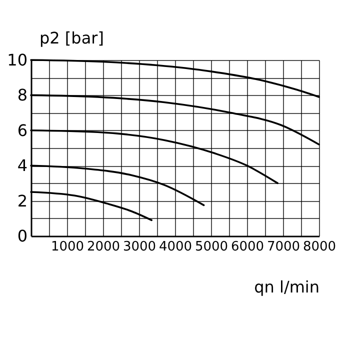 This screenshot has height=350, width=350. What do you see at coordinates (72, 38) in the screenshot?
I see `y-axis-title: p2 [bar]` at bounding box center [72, 38].